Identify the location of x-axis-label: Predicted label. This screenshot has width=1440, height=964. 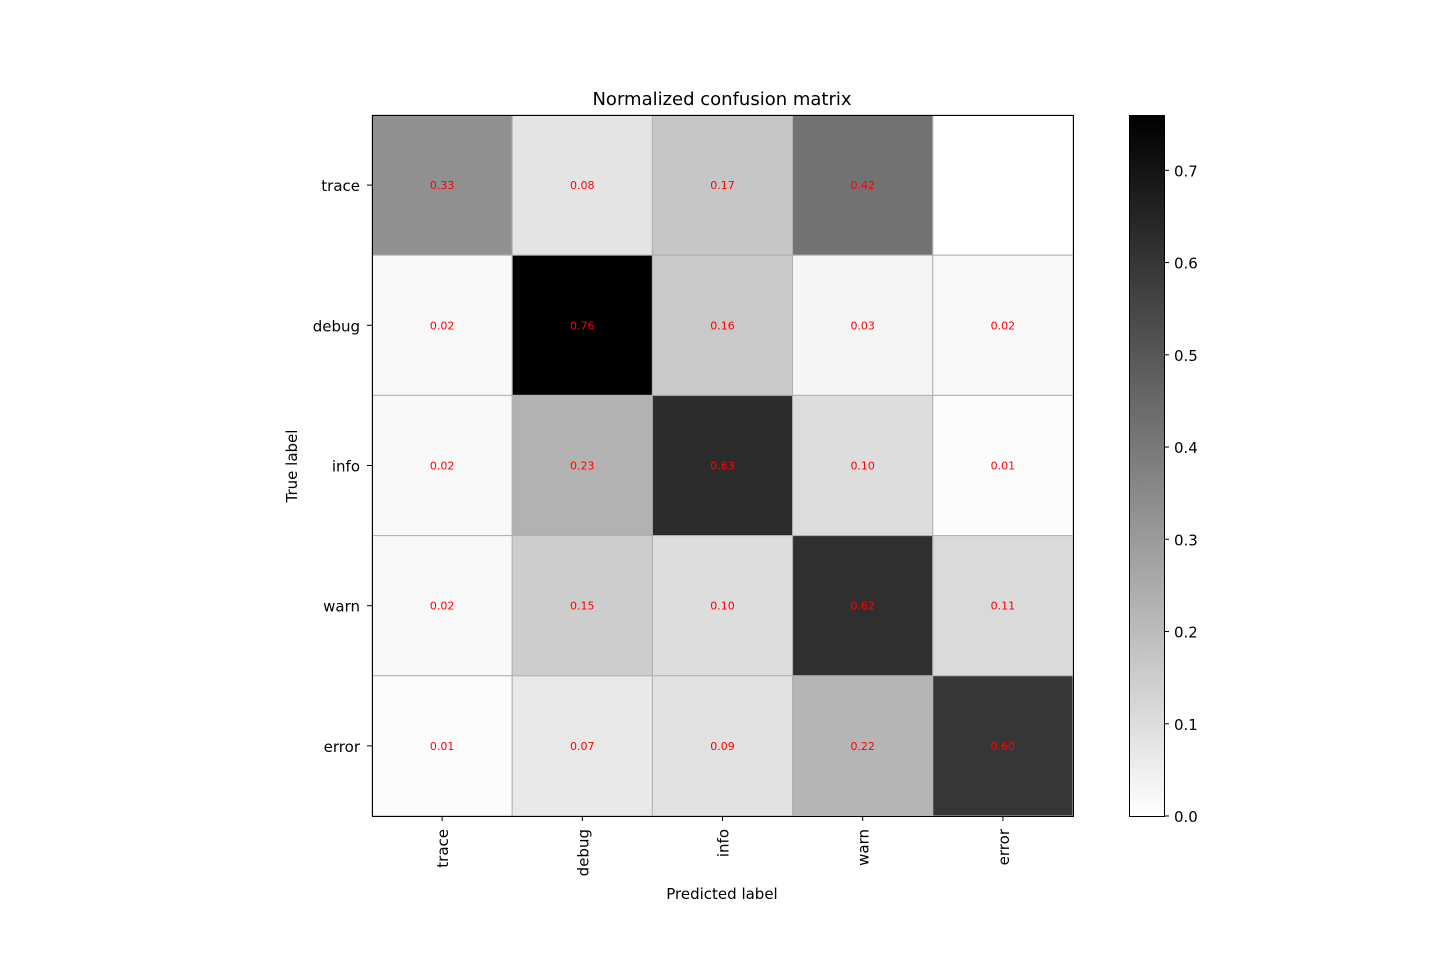
(721, 894).